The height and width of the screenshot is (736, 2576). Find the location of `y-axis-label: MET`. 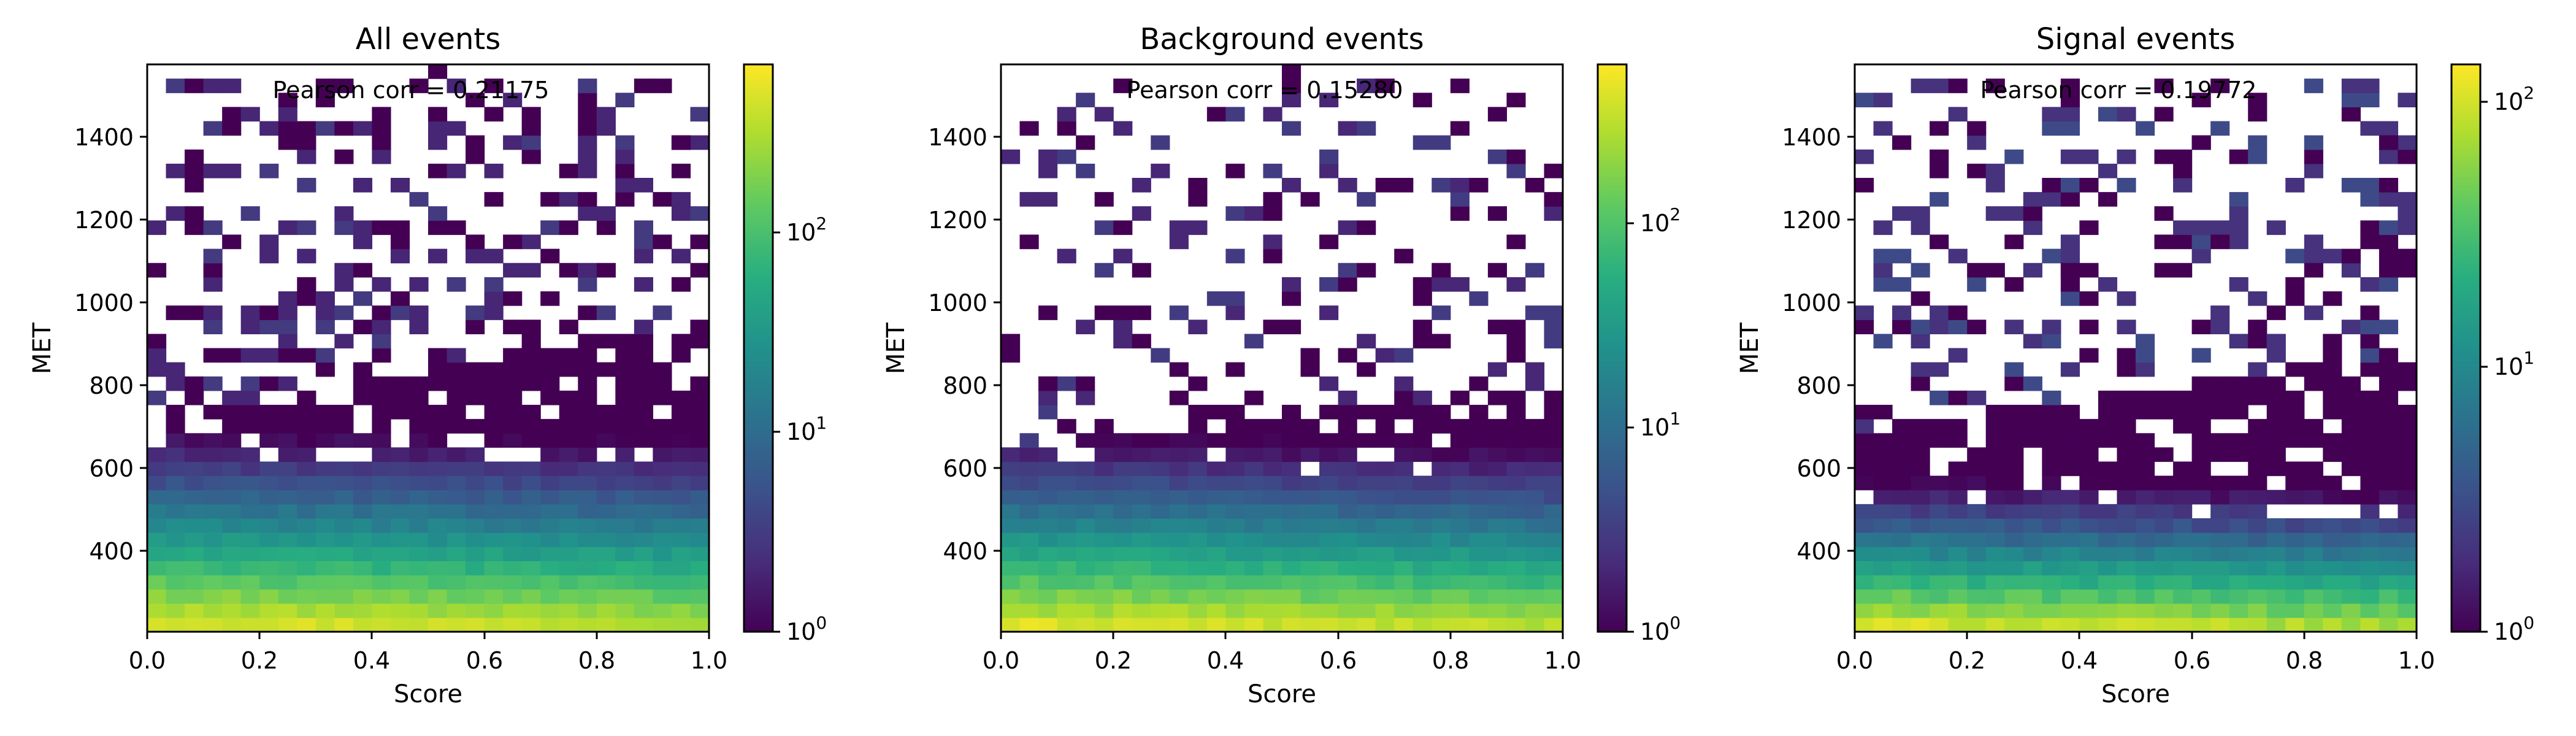

y-axis-label: MET is located at coordinates (1750, 348).